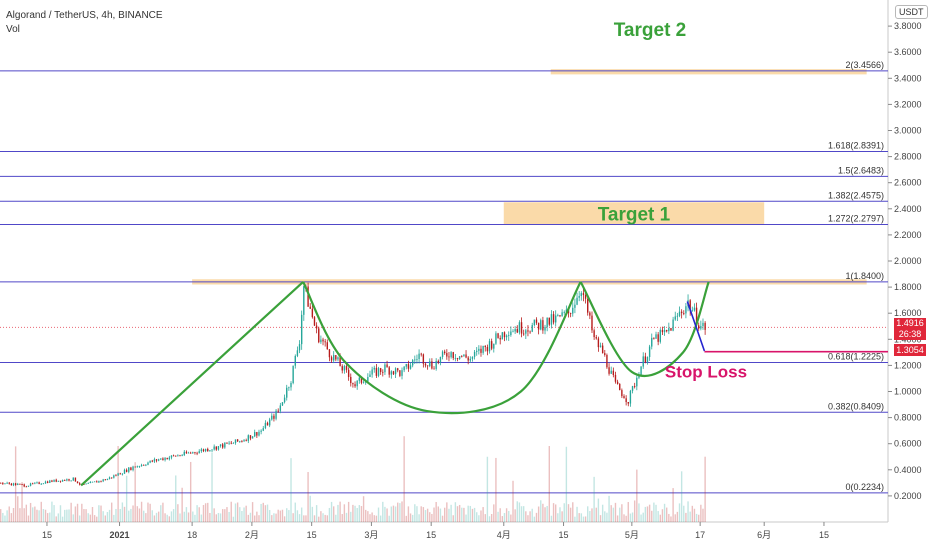 This screenshot has width=932, height=550. I want to click on fib-level-label: 1.618(2.8391), so click(856, 145).